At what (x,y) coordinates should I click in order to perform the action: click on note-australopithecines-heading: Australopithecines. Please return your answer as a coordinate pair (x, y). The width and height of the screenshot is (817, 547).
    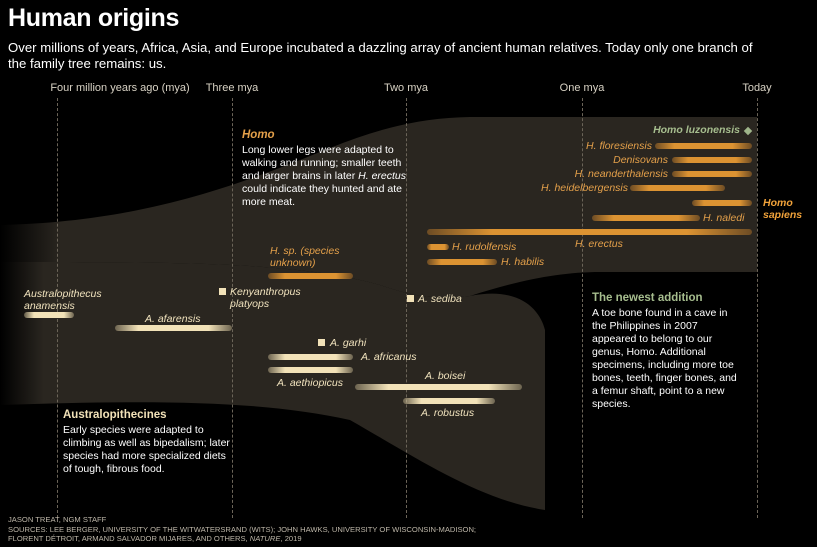
    Looking at the image, I should click on (115, 415).